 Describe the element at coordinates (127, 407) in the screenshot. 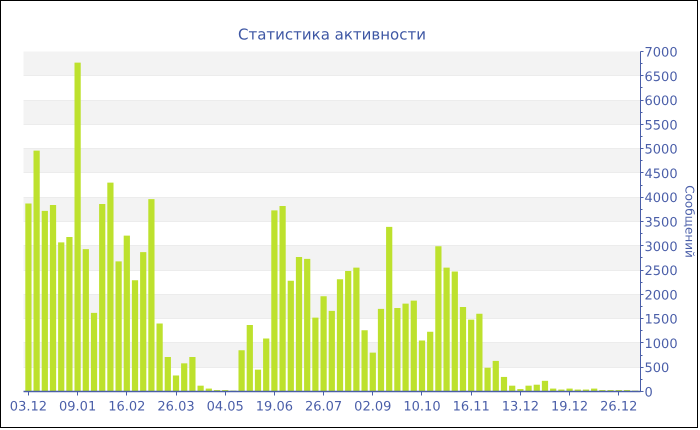

I see `x-tick-label: 16.02` at that location.